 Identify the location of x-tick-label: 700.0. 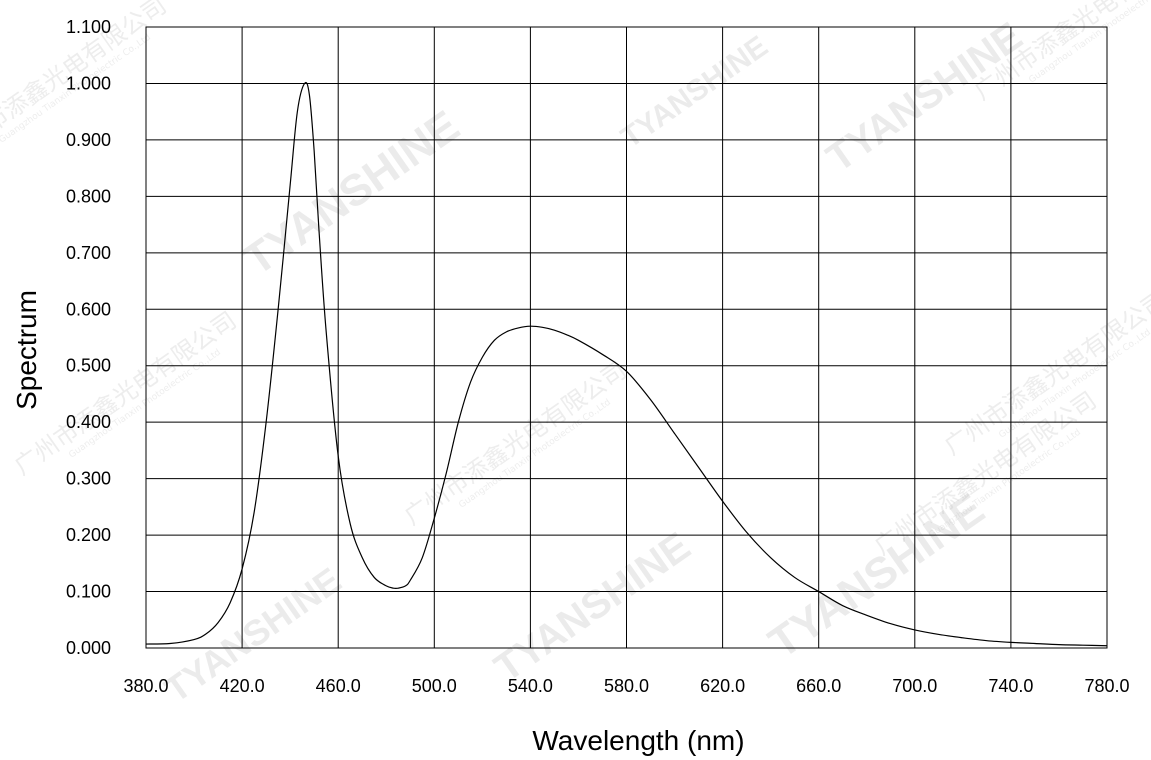
(914, 686).